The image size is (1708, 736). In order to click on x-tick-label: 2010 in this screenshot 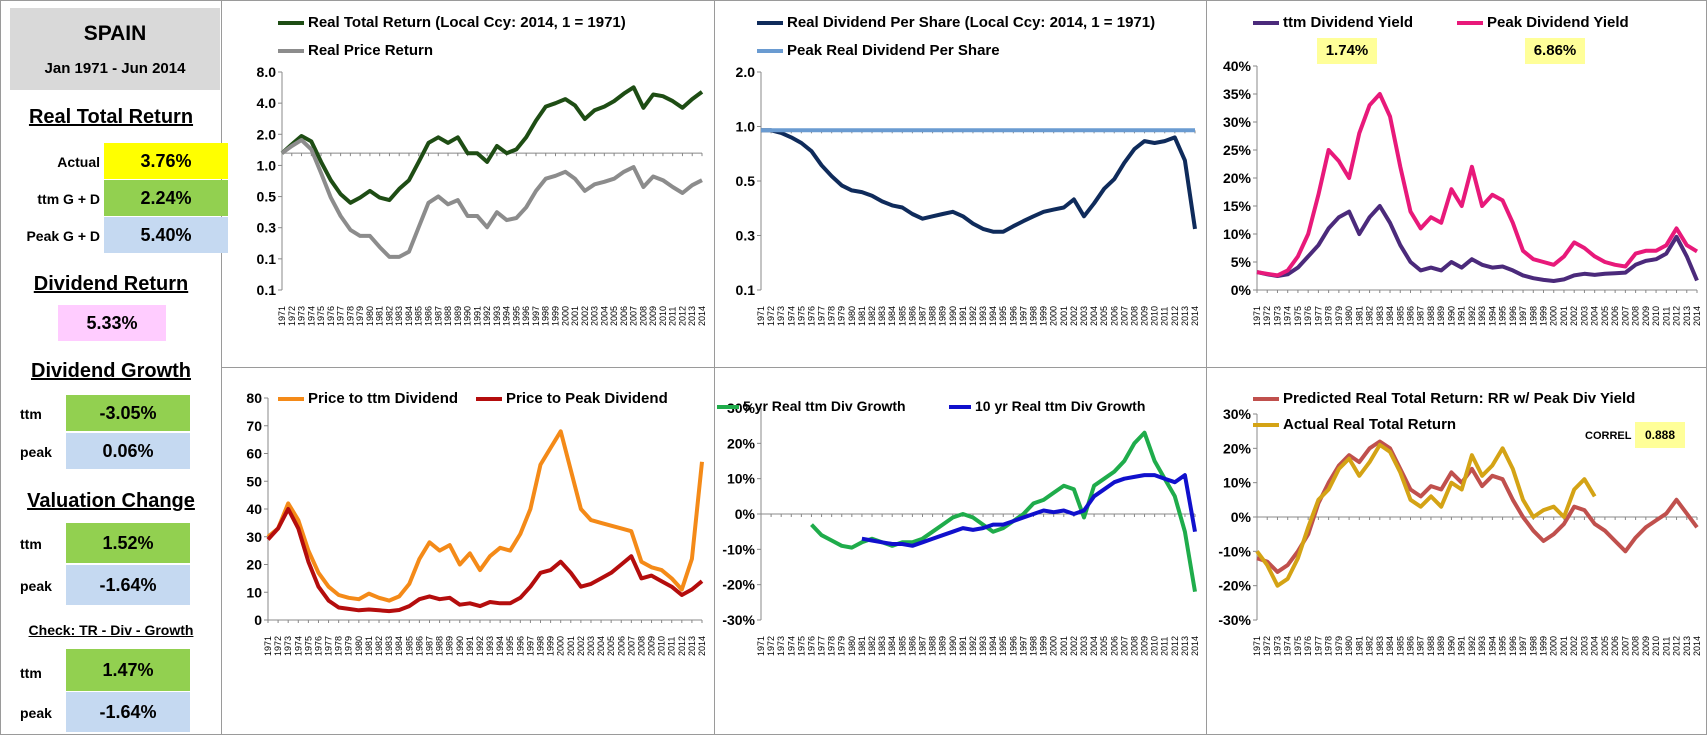, I will do `click(1155, 316)`.